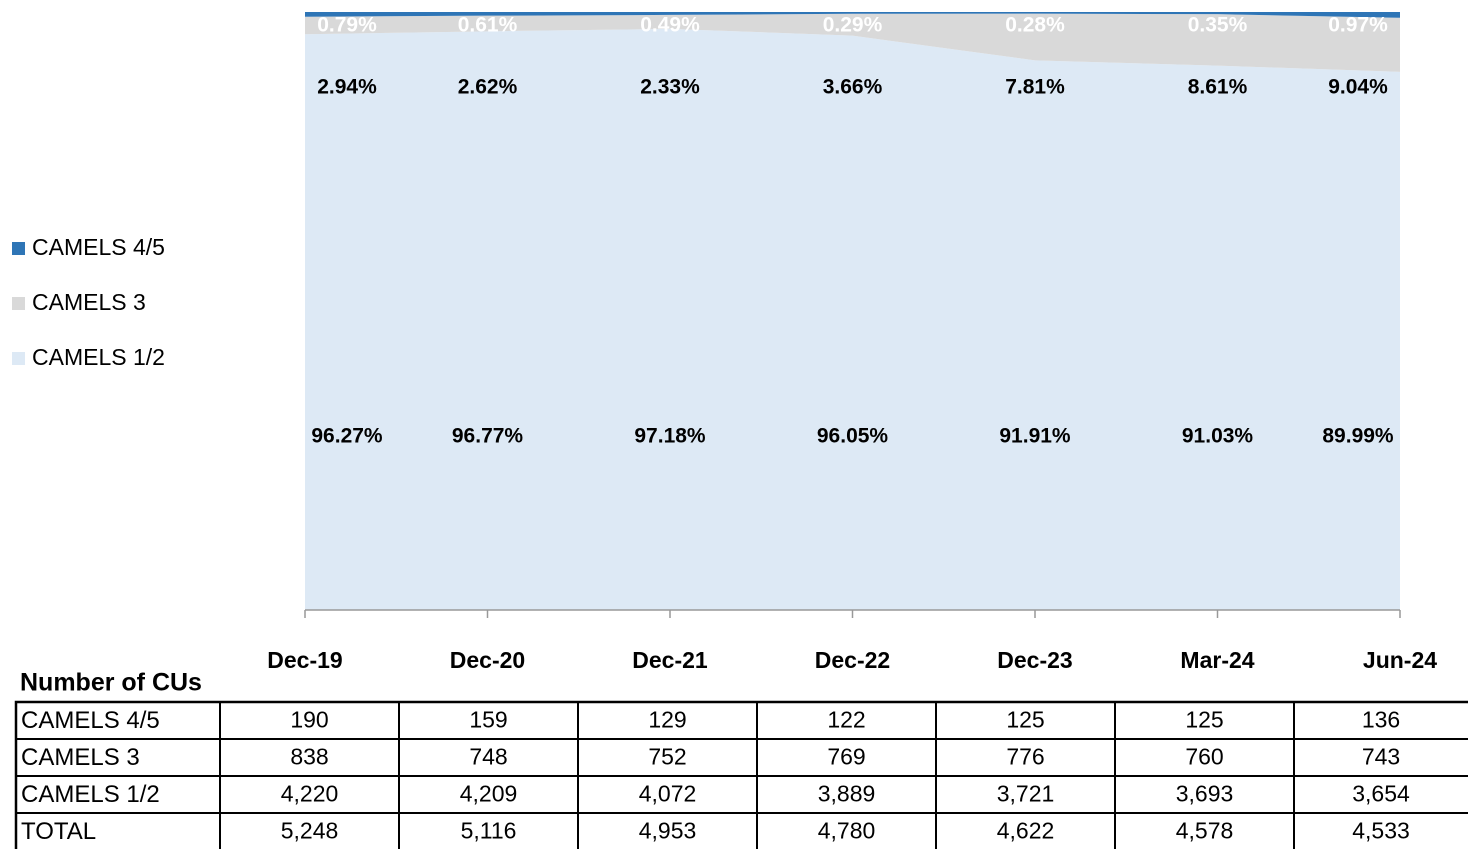 The width and height of the screenshot is (1468, 854). What do you see at coordinates (1358, 87) in the screenshot?
I see `data-label: 9.04%` at bounding box center [1358, 87].